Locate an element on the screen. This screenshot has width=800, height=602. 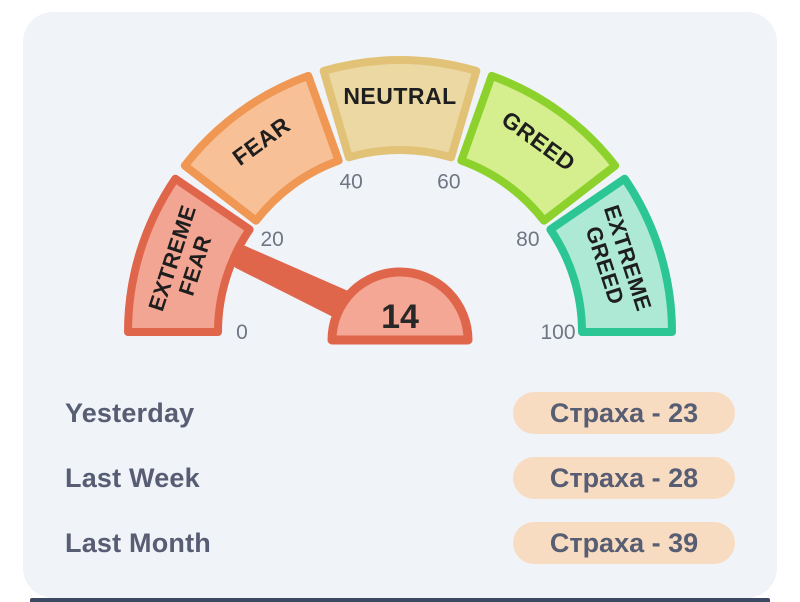
gauge-segment-neutral is located at coordinates (400, 109).